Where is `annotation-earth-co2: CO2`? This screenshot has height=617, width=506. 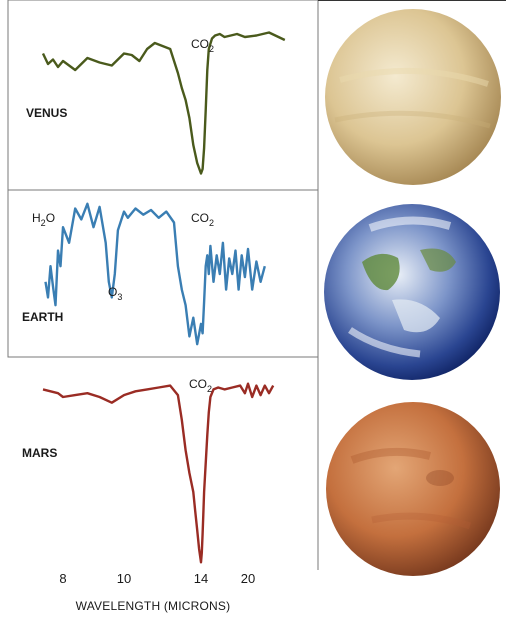 annotation-earth-co2: CO2 is located at coordinates (202, 219).